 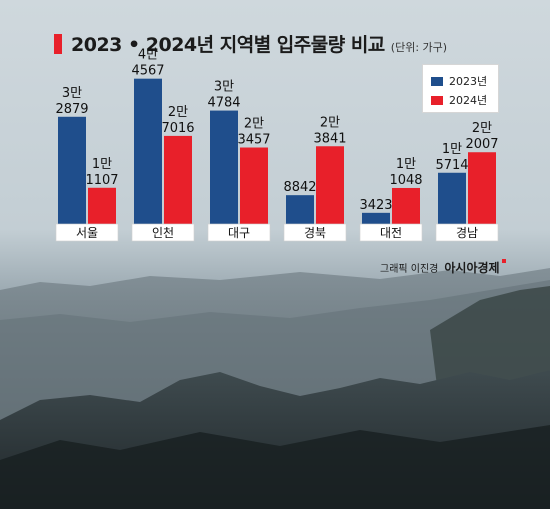 I want to click on data-label-2023-seoul-1: 2879, so click(x=71, y=109).